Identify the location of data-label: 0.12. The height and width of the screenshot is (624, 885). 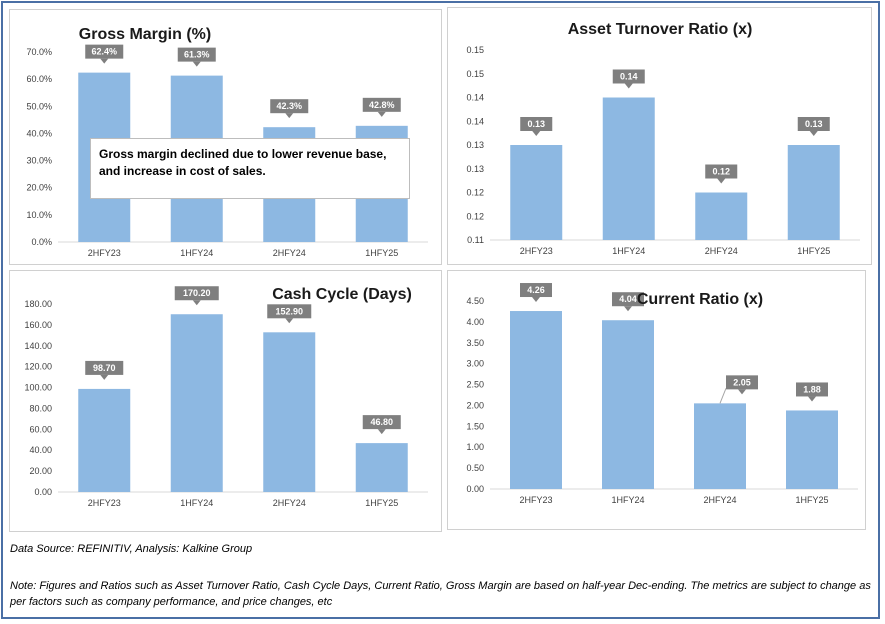
(721, 174).